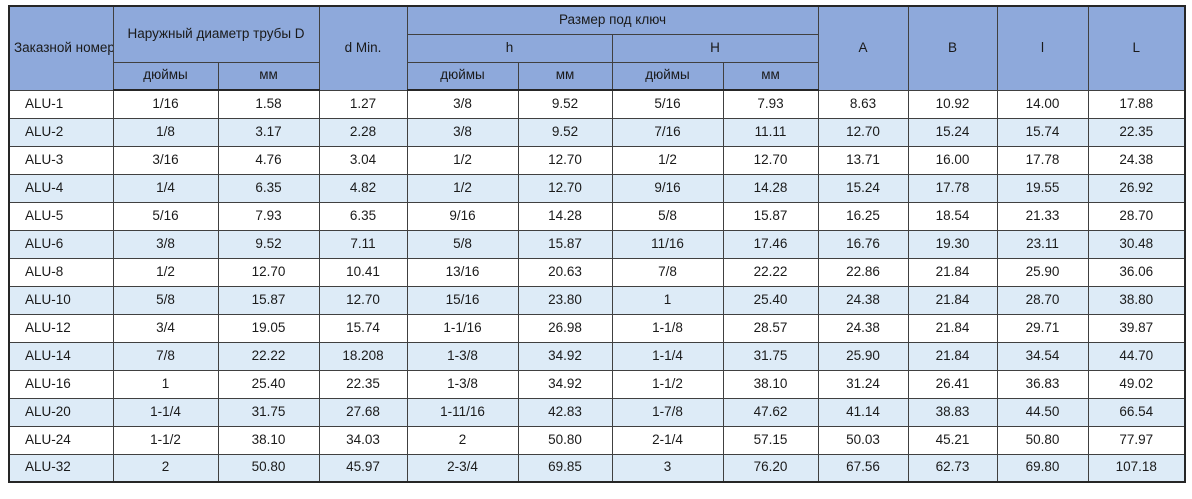  I want to click on value-cell: 34.54, so click(1042, 356).